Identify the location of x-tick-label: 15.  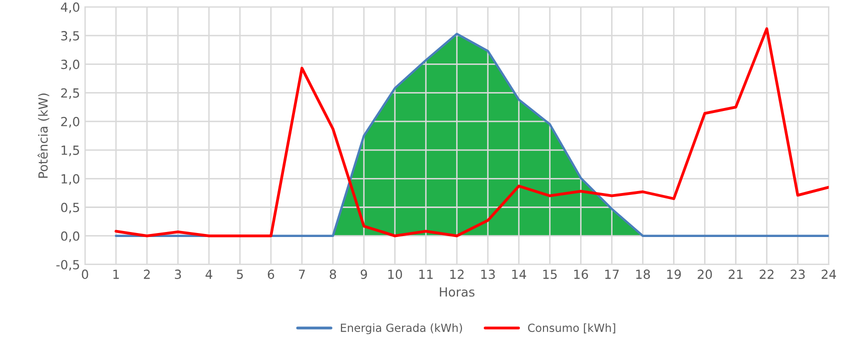
(550, 275).